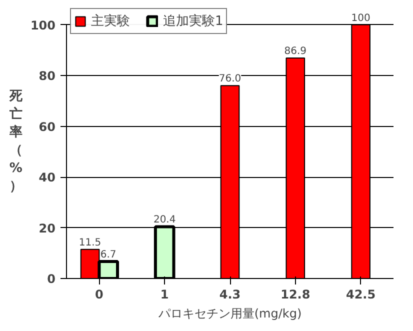 The width and height of the screenshot is (413, 331). I want to click on y-axis-title: 死亡率（%）, so click(16, 141).